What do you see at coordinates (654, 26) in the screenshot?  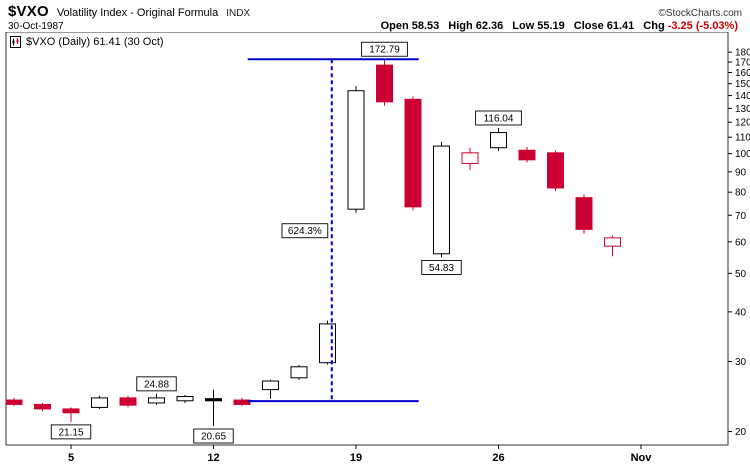 I see `chg-label: Chg` at bounding box center [654, 26].